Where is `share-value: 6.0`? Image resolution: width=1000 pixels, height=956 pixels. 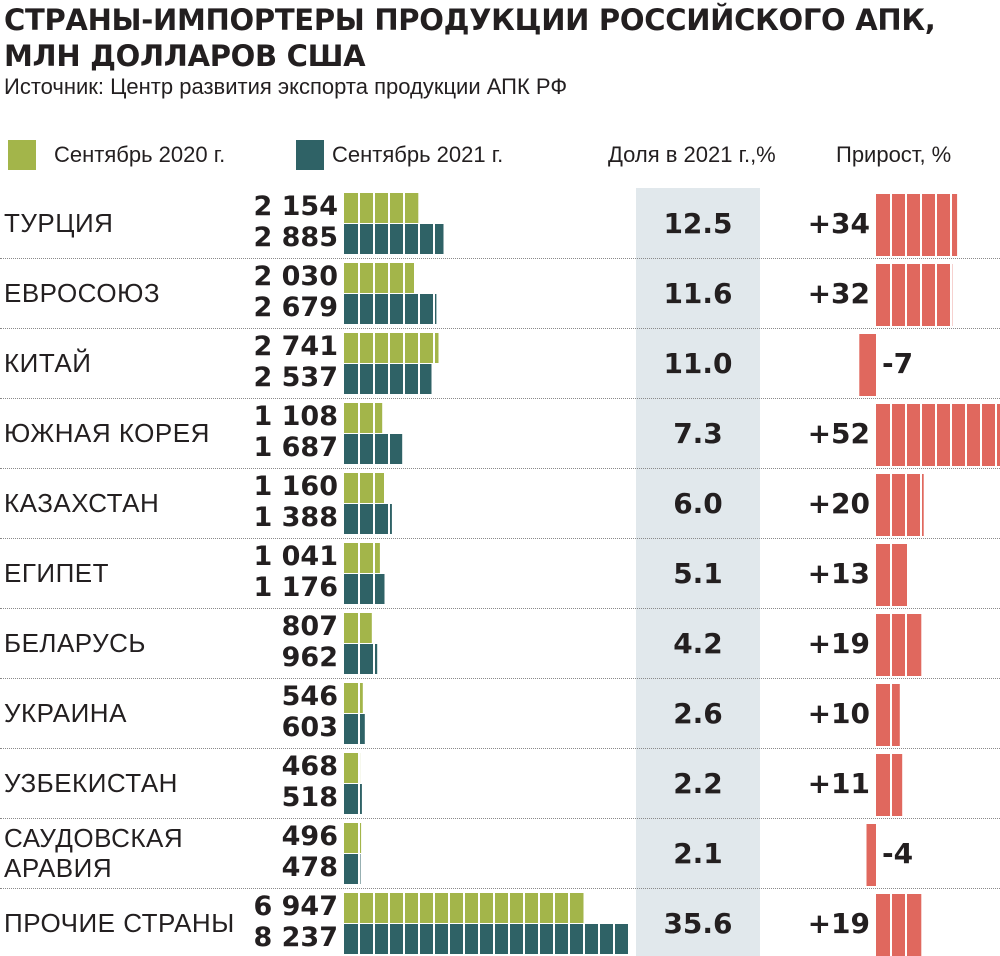
share-value: 6.0 is located at coordinates (698, 503).